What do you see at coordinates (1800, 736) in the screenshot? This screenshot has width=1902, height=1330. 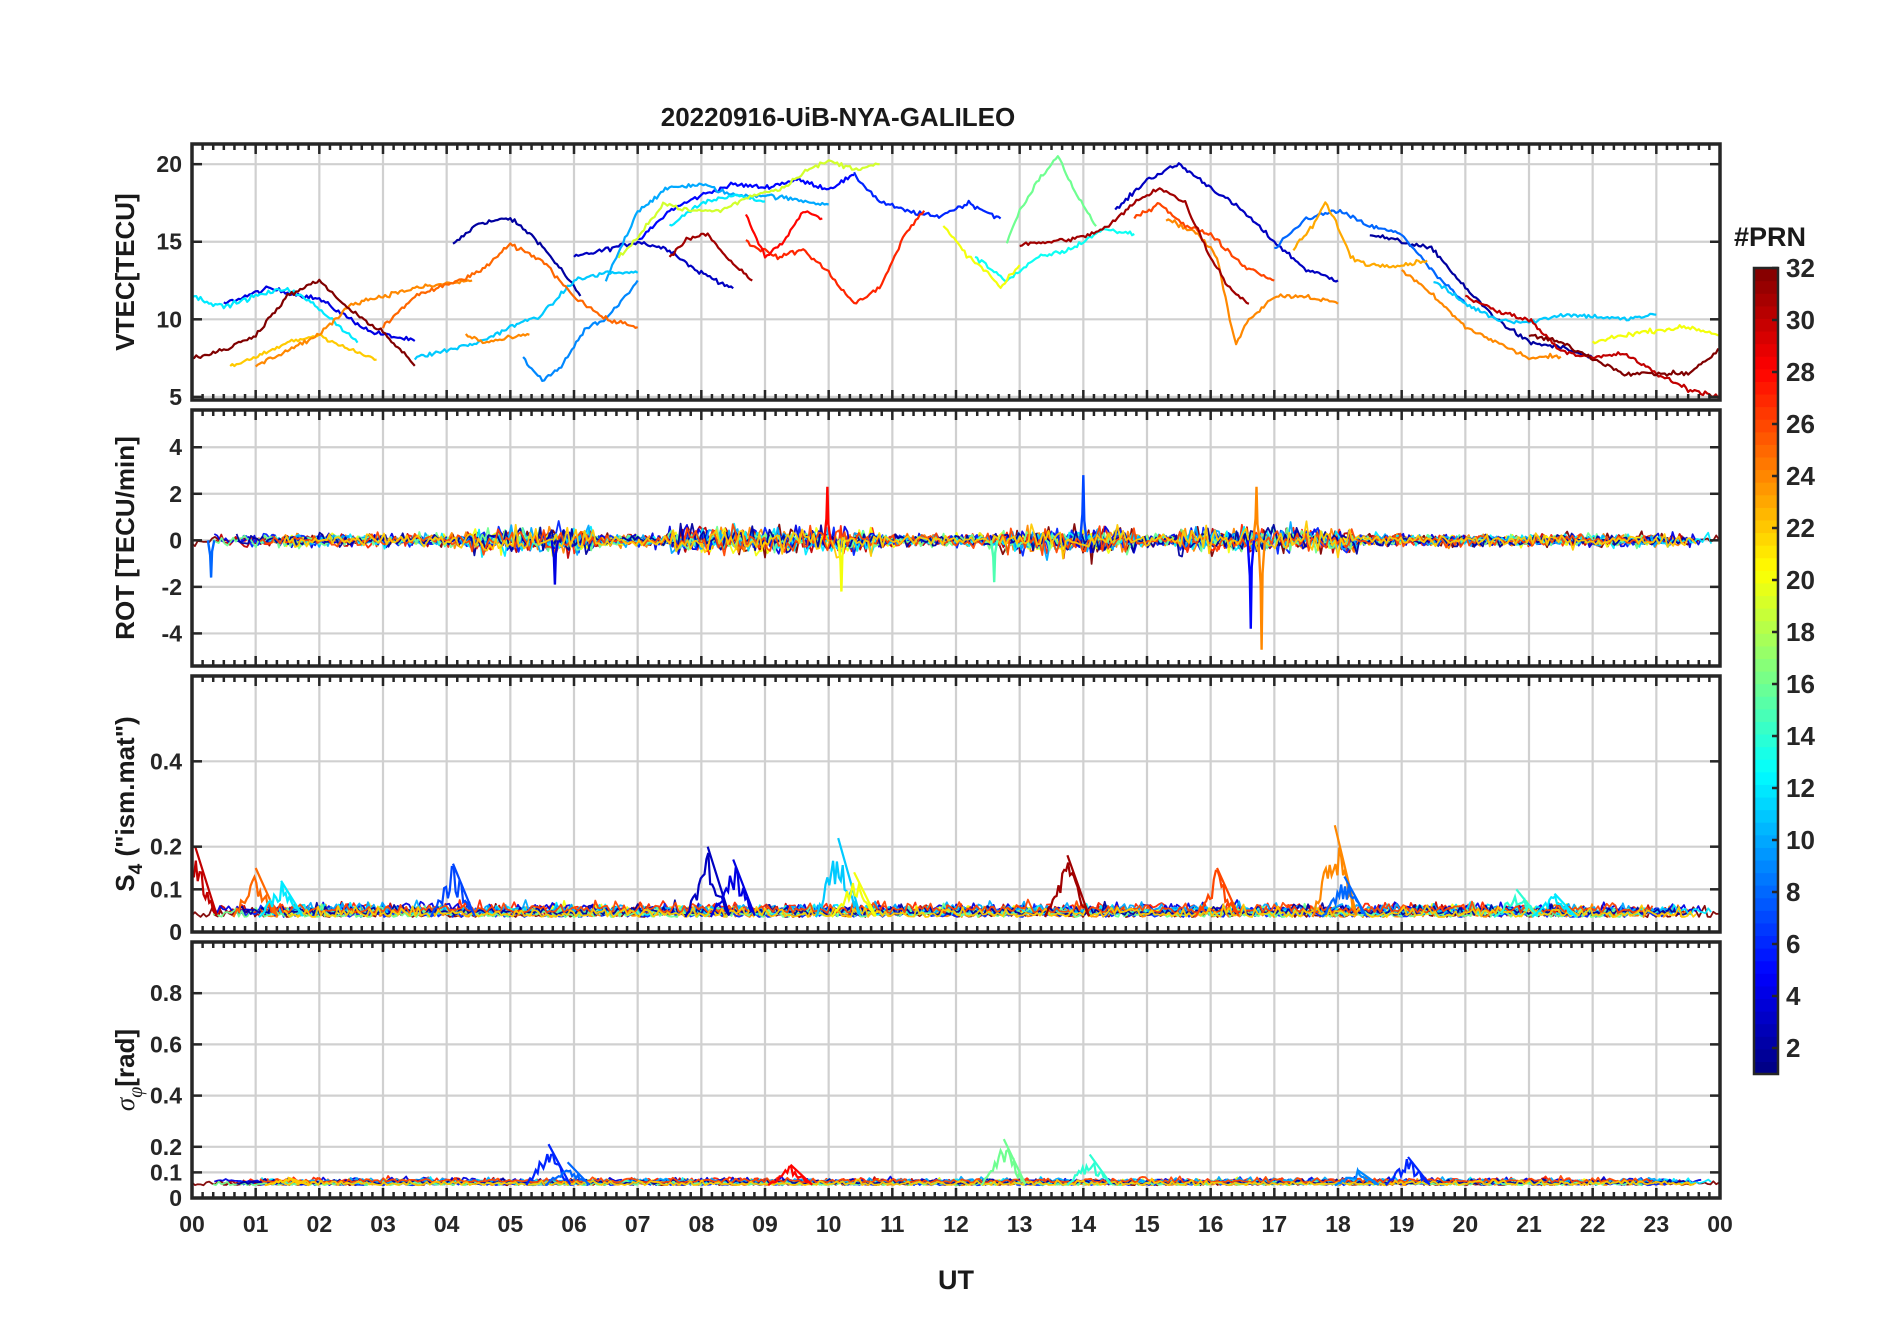 I see `colorbar-tick-label: 14` at bounding box center [1800, 736].